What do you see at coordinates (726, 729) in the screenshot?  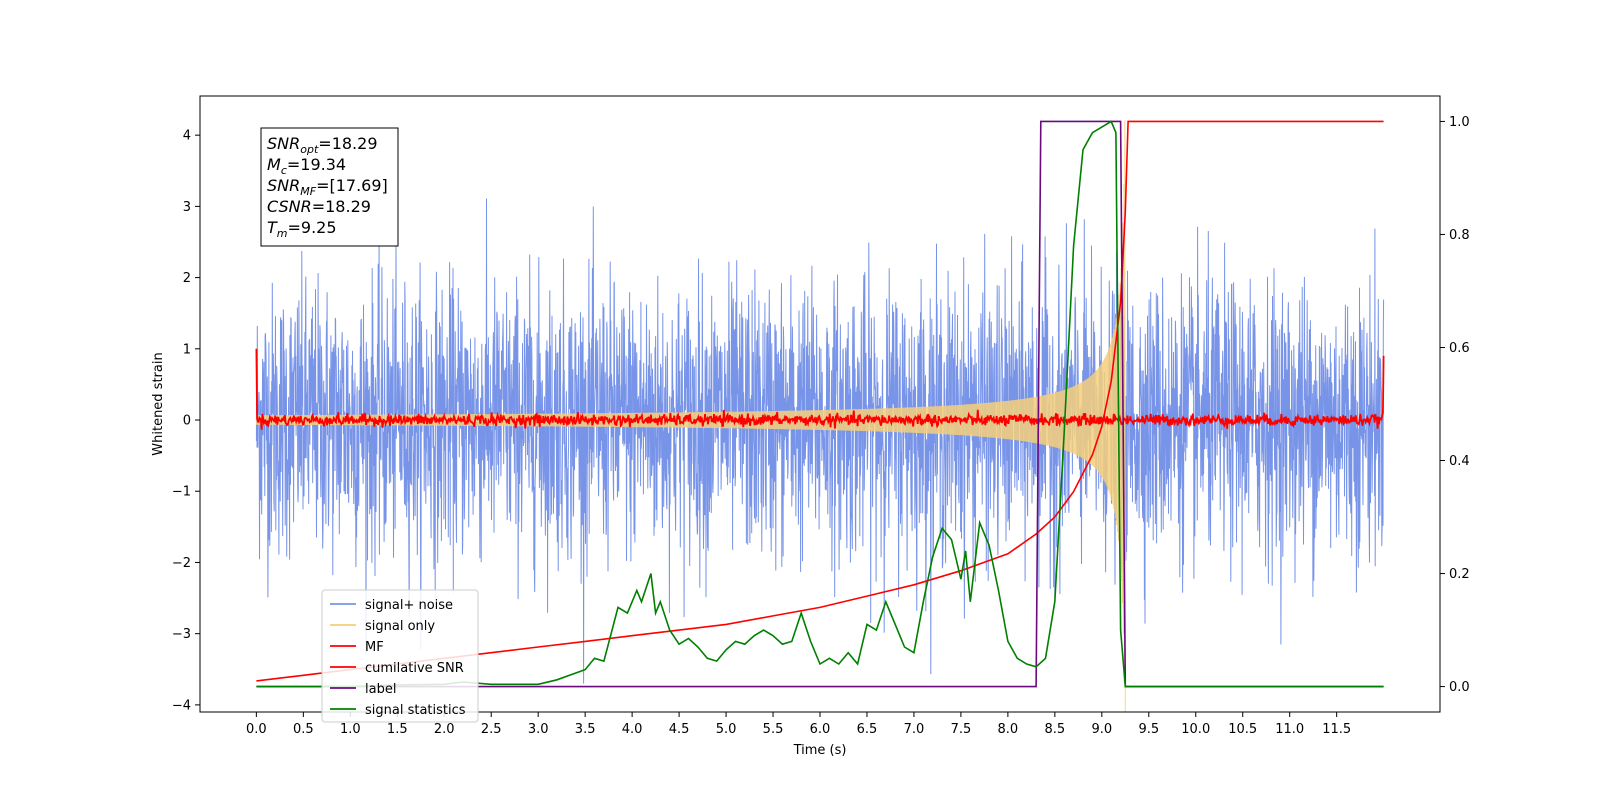 I see `x-tick-label: 5.0` at bounding box center [726, 729].